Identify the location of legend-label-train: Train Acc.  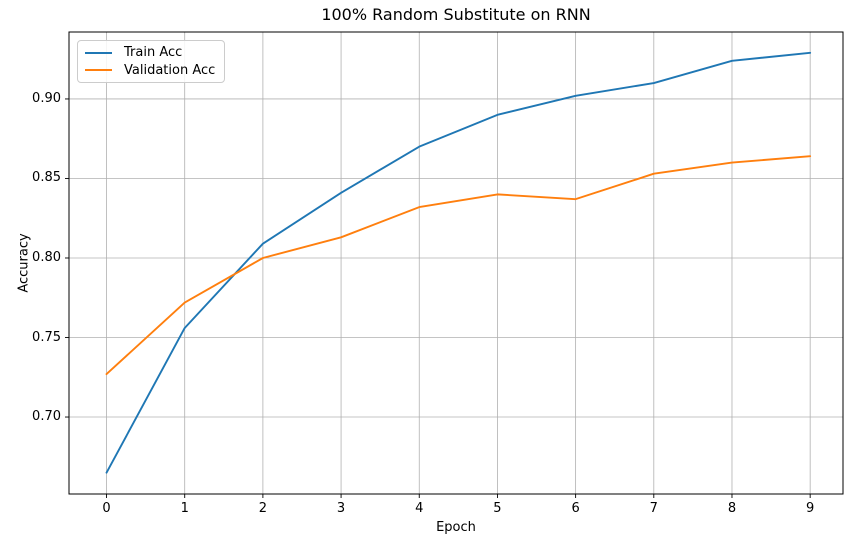
(153, 53).